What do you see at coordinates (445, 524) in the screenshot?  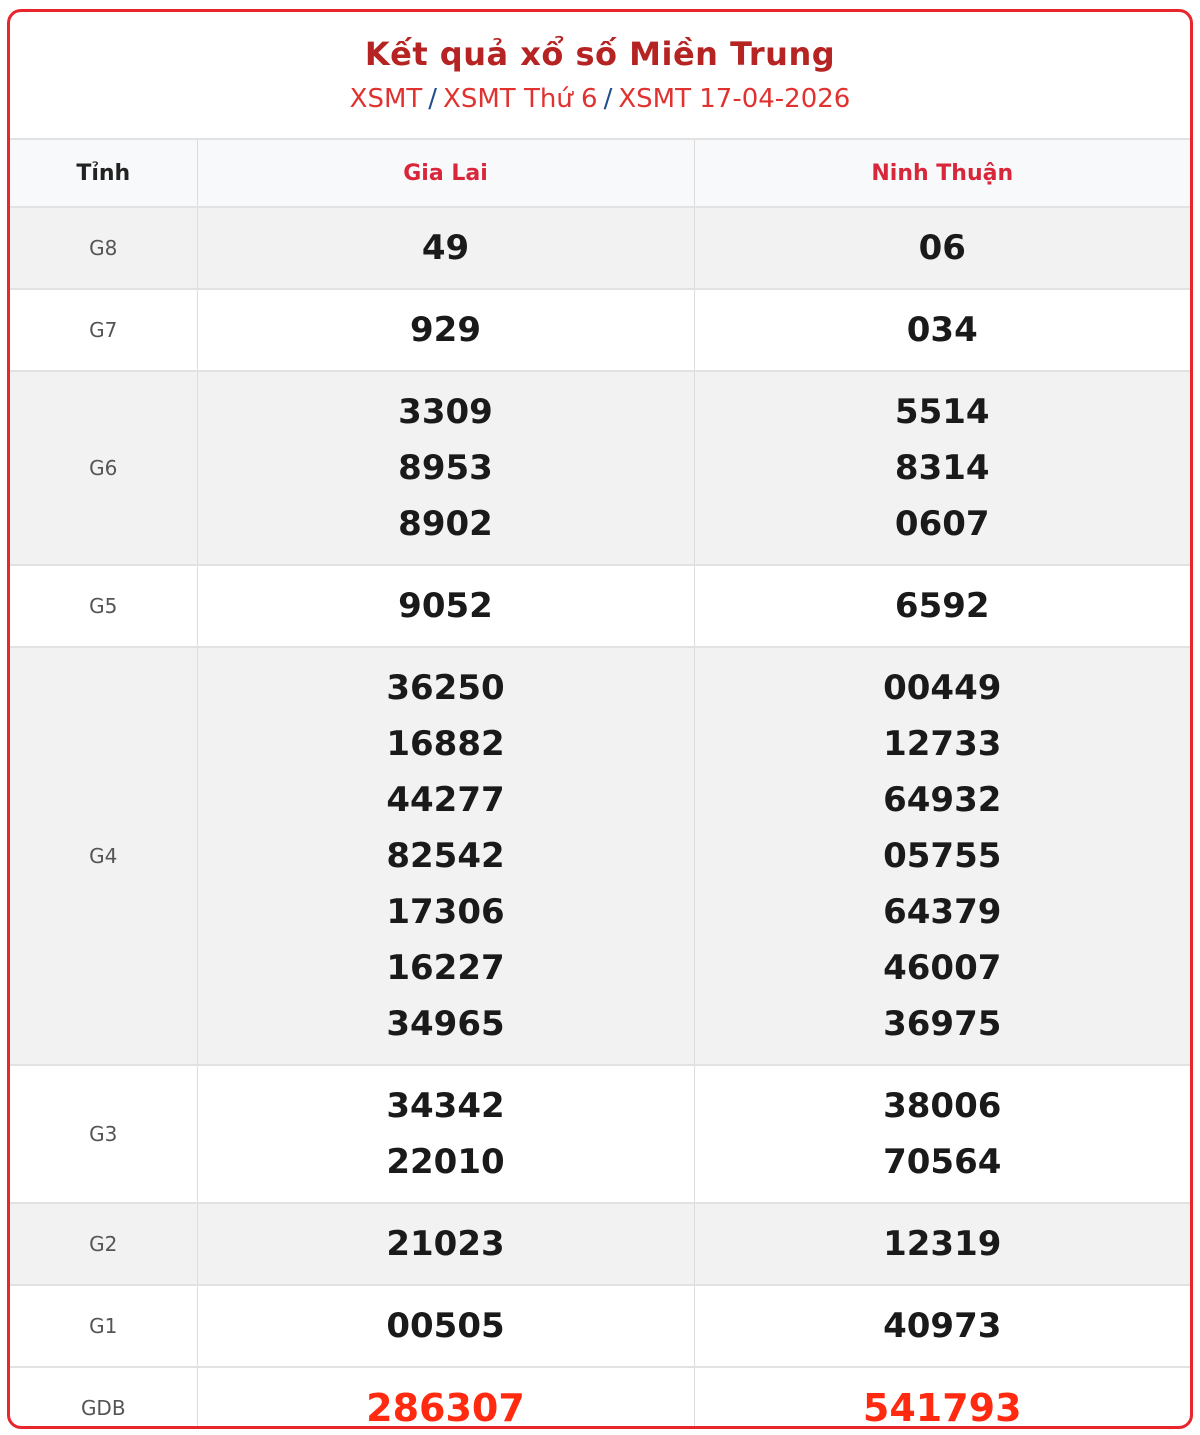 I see `prize-number: 8902` at bounding box center [445, 524].